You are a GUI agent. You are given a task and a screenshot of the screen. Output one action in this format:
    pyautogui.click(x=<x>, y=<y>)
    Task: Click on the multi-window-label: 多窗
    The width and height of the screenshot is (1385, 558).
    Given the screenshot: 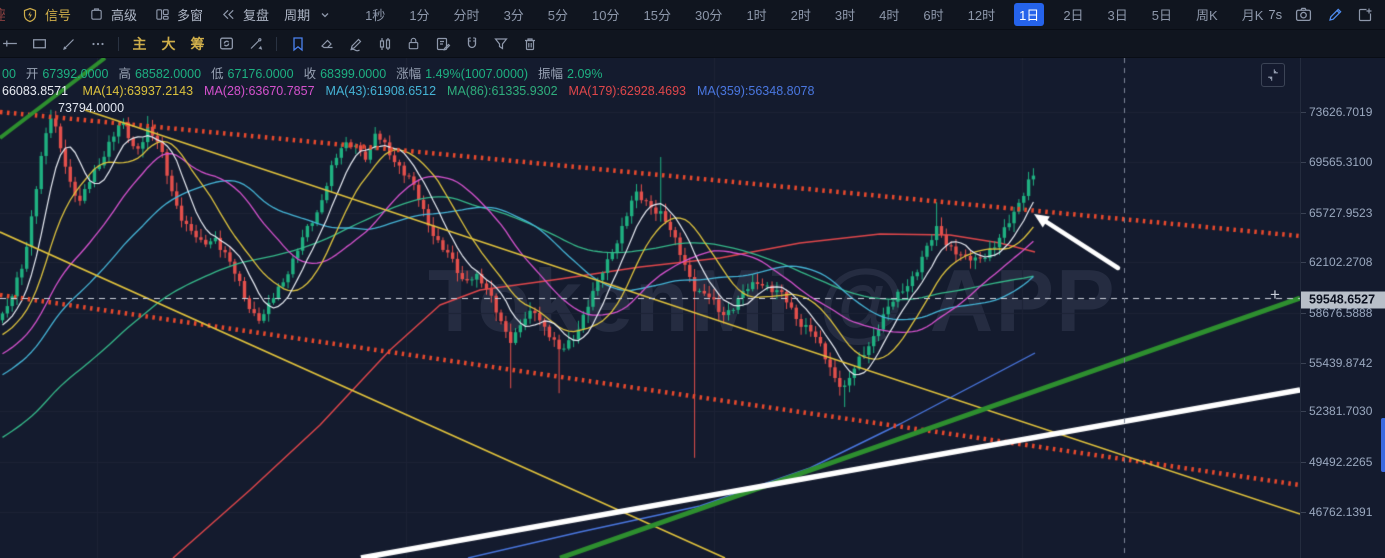 What is the action you would take?
    pyautogui.click(x=190, y=15)
    